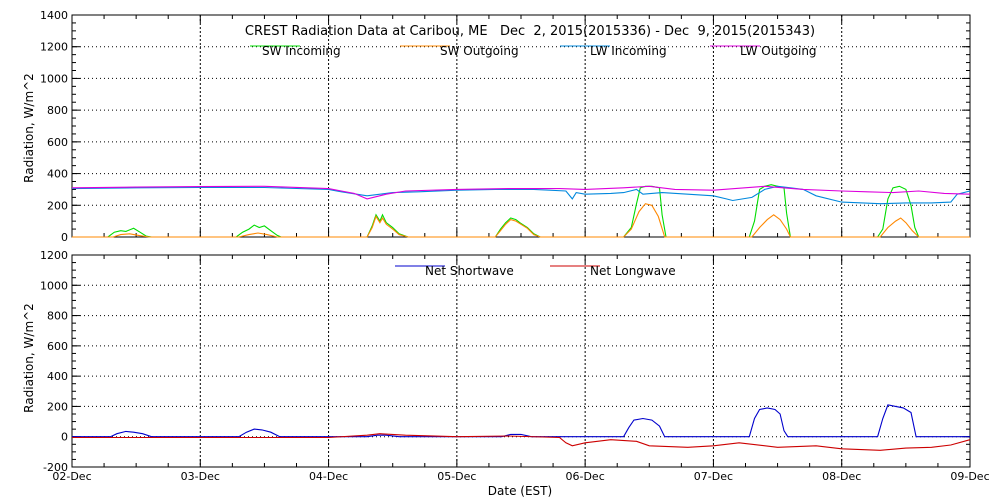  I want to click on x-tick-label: 03-Dec, so click(200, 476).